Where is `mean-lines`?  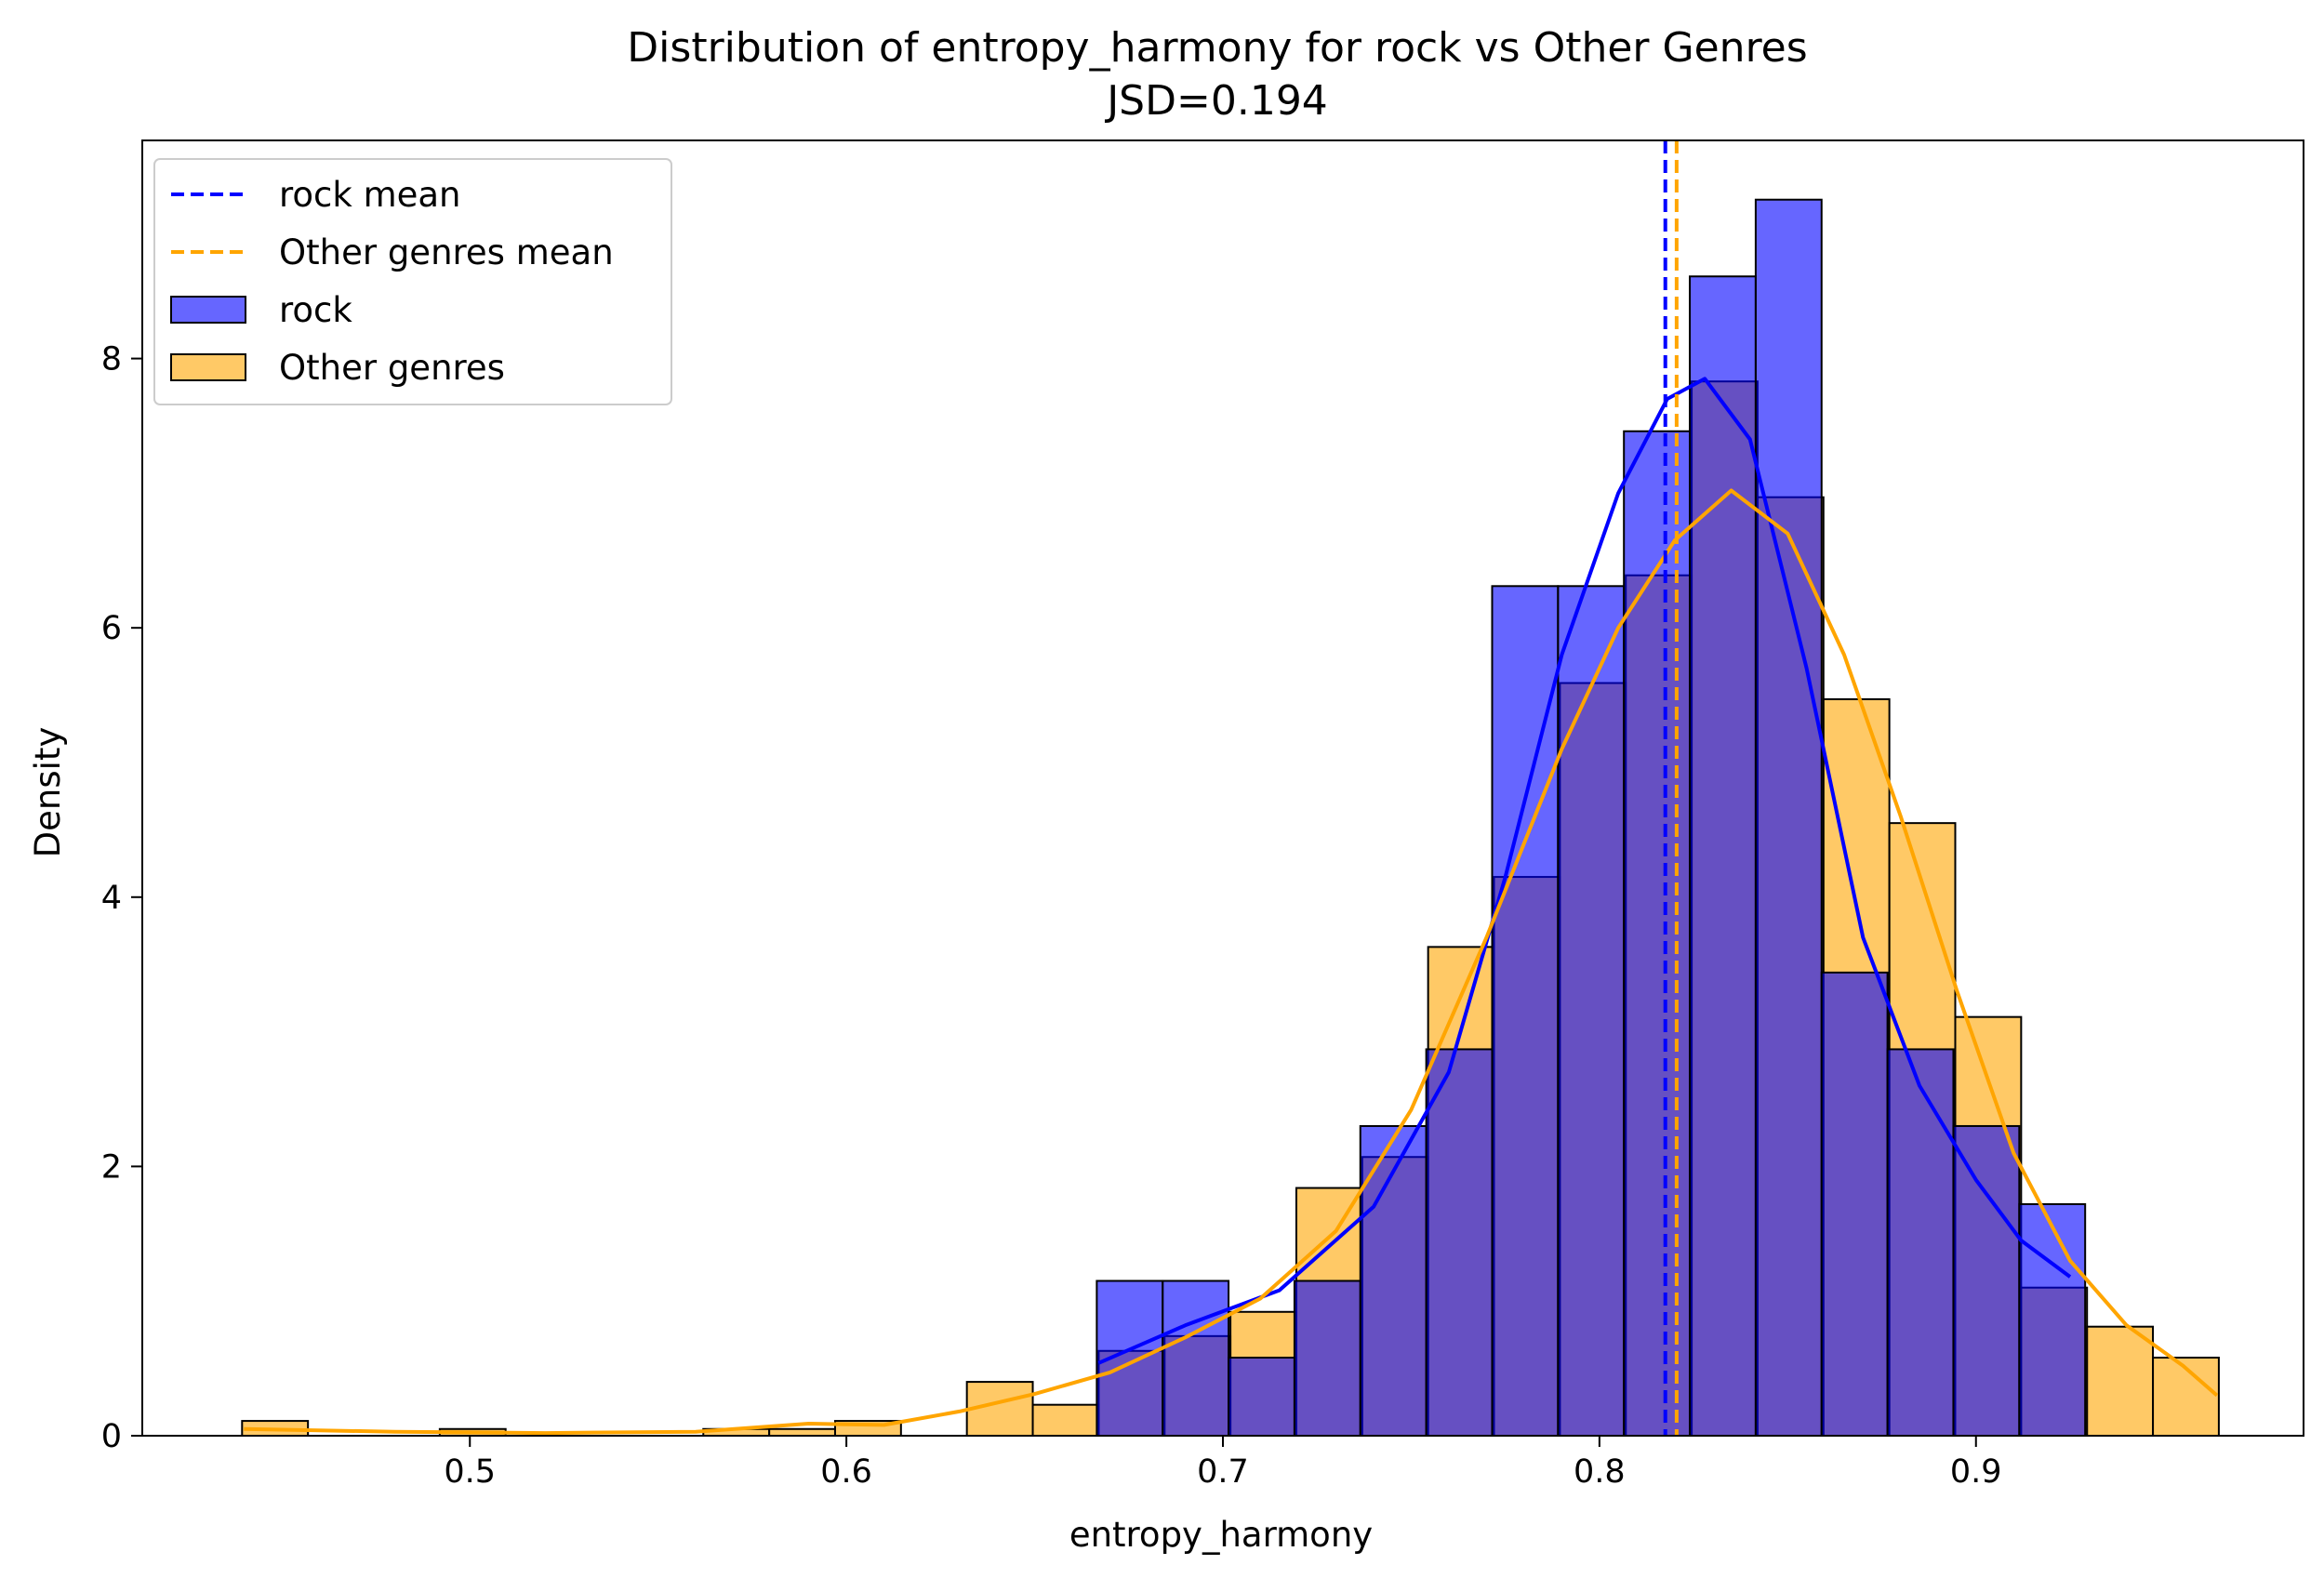
mean-lines is located at coordinates (1671, 788).